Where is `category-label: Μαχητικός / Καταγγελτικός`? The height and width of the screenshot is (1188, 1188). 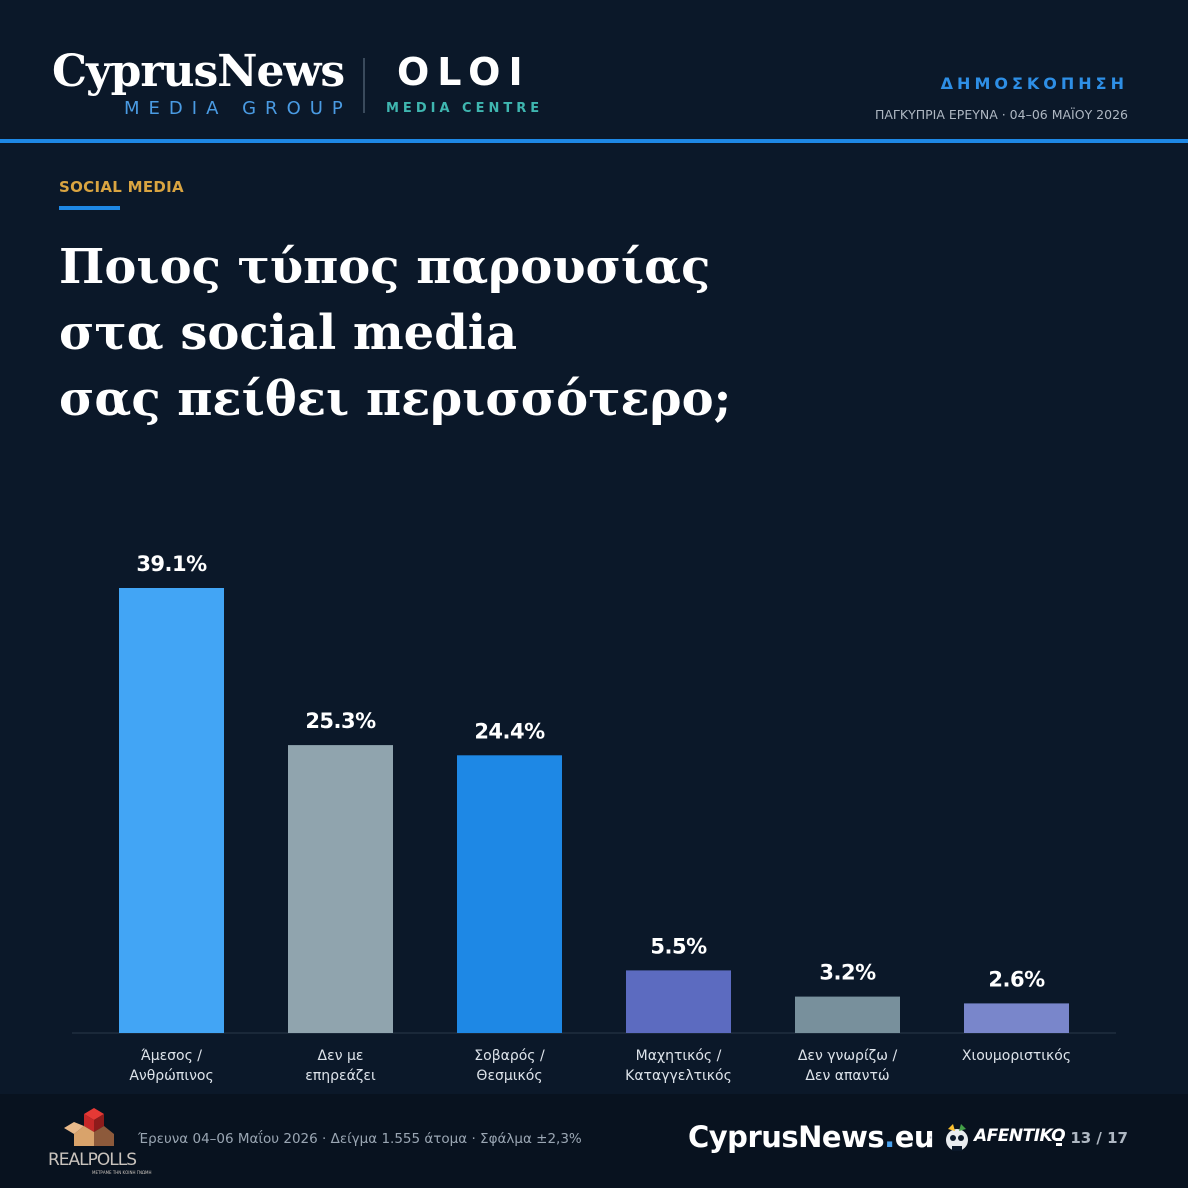 category-label: Μαχητικός / Καταγγελτικός is located at coordinates (678, 1066).